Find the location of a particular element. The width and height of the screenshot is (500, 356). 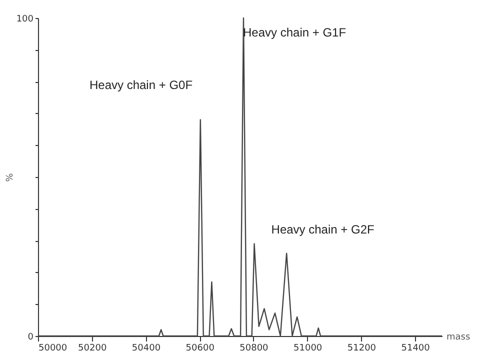

x-axis-title: mass is located at coordinates (458, 337).